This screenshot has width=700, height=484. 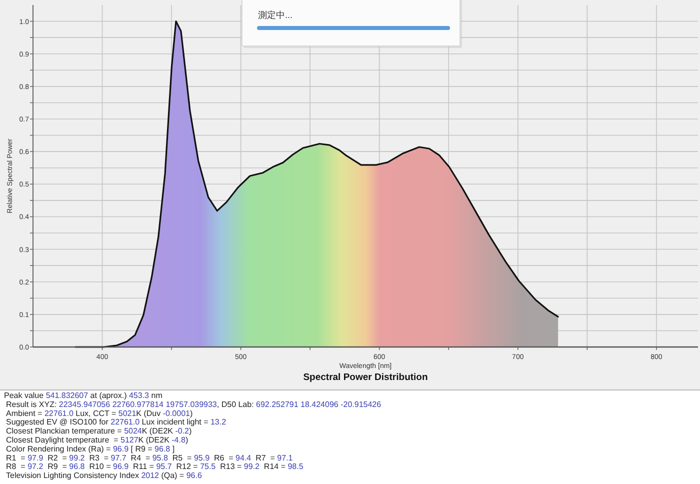 What do you see at coordinates (90, 449) in the screenshot?
I see `text: Color Rendering Index (Ra) = 96.9 [ R9 = 96.8 ]` at bounding box center [90, 449].